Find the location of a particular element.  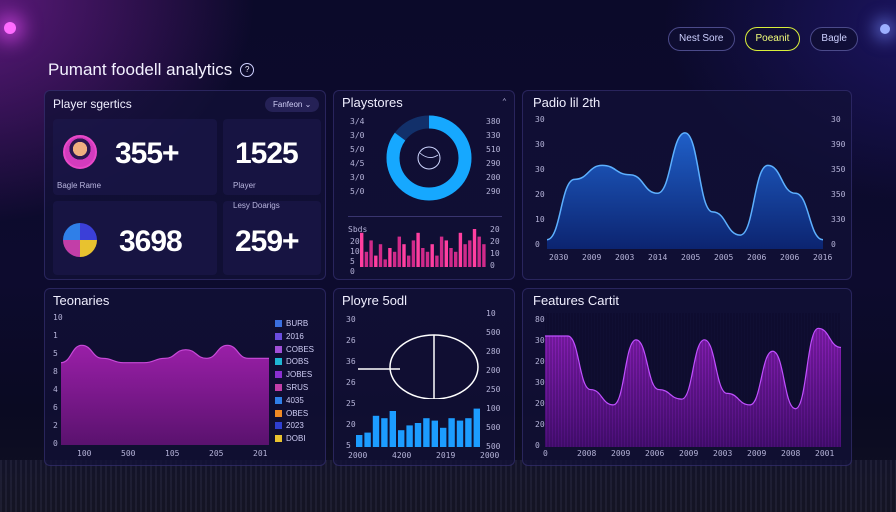

legend-label: DOBI is located at coordinates (296, 439).